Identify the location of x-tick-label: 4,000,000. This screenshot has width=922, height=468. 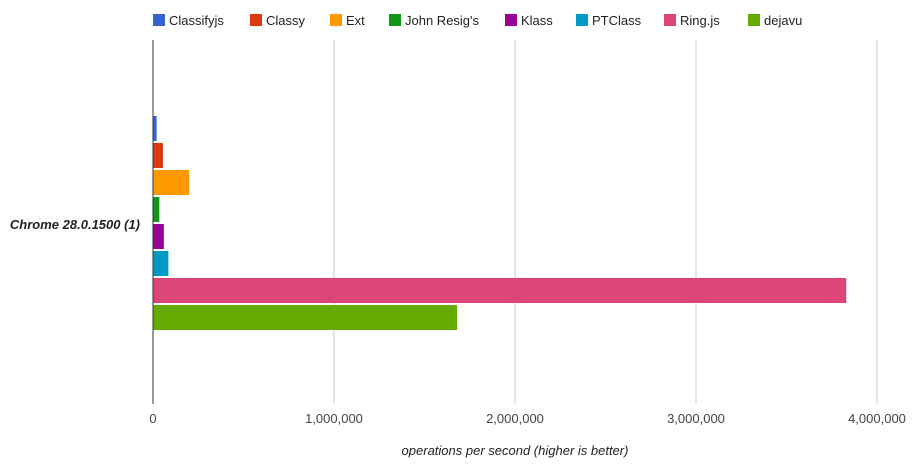
(877, 418).